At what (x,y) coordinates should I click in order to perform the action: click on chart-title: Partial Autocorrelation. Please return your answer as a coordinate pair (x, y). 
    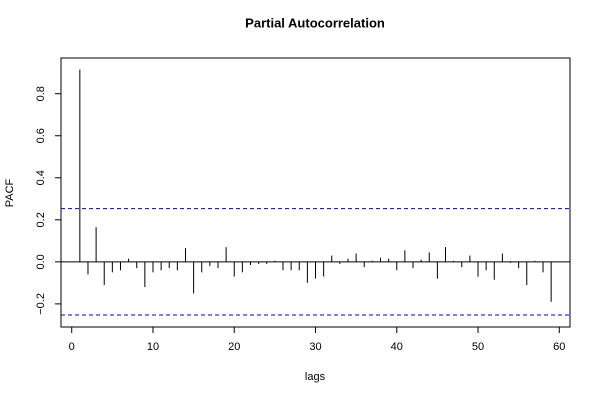
    Looking at the image, I should click on (315, 22).